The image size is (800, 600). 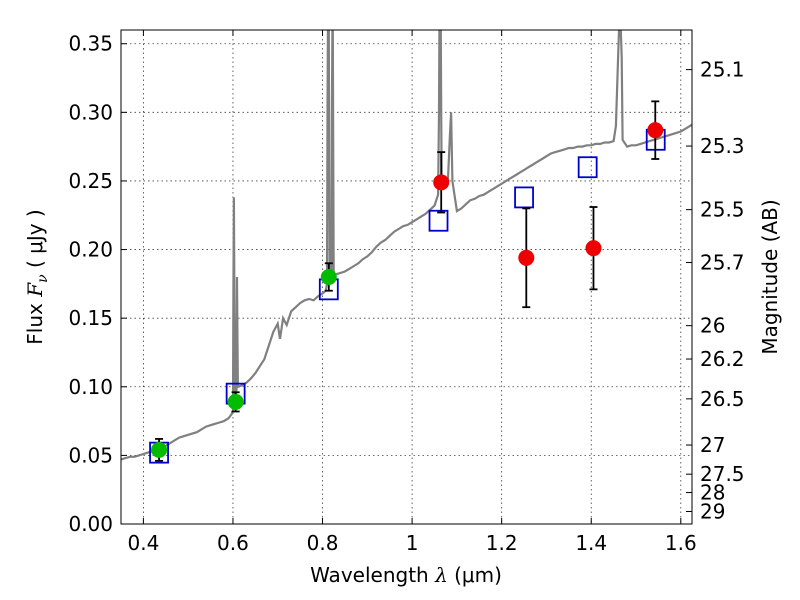 I want to click on mag-tick-label: 26, so click(x=712, y=326).